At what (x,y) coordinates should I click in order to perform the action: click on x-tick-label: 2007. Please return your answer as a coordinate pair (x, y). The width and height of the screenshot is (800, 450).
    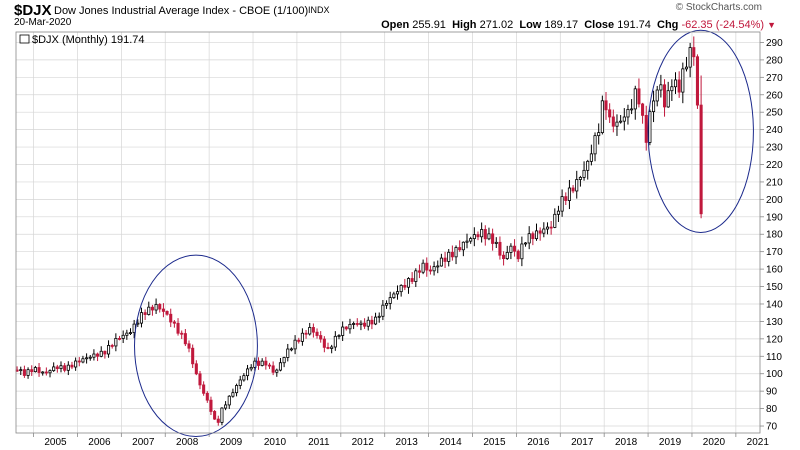
    Looking at the image, I should click on (143, 442).